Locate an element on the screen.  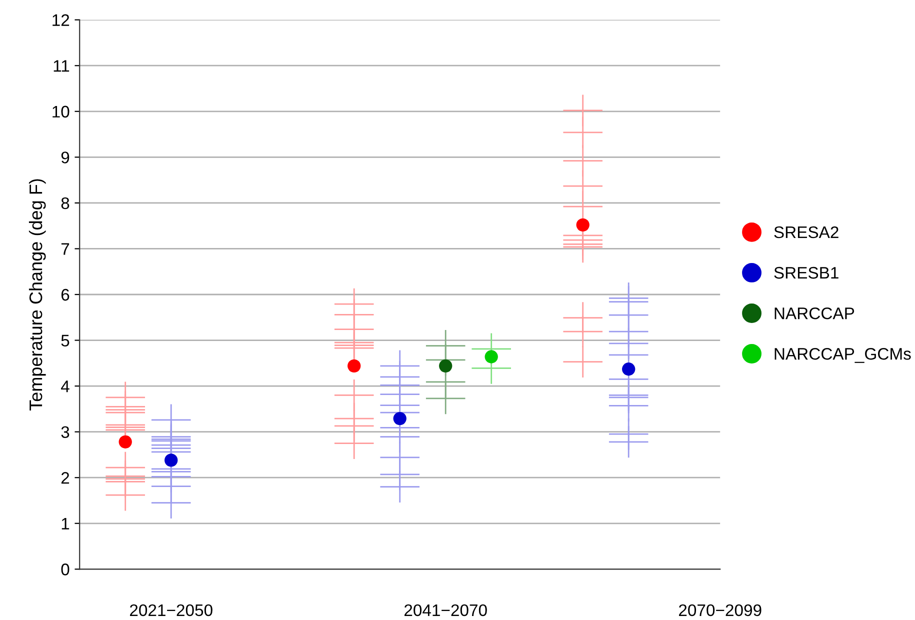
x-tick-label: 2021−2050 is located at coordinates (171, 610).